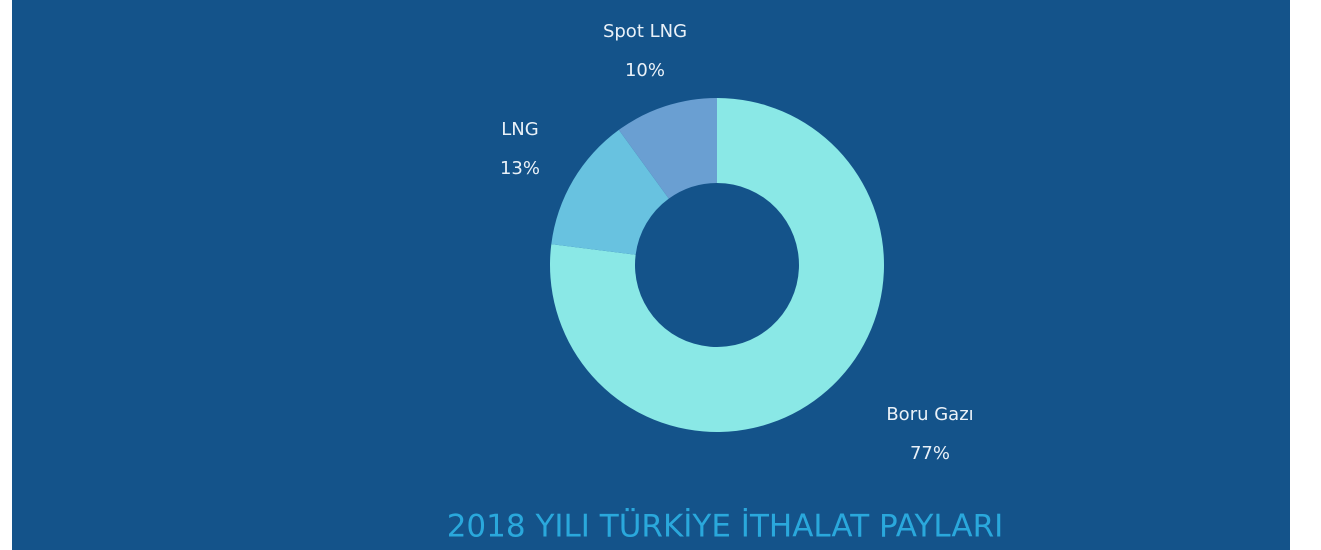 The width and height of the screenshot is (1321, 550). Describe the element at coordinates (930, 453) in the screenshot. I see `slice-value-label: 77%` at that location.